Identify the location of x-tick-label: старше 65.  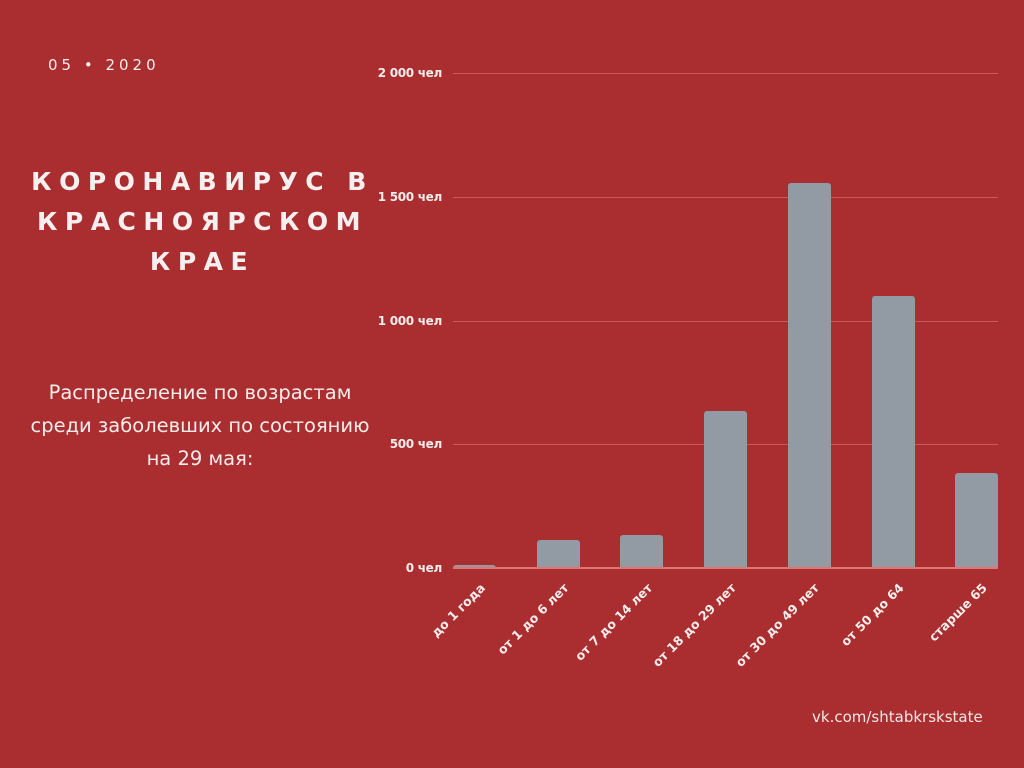
(957, 612).